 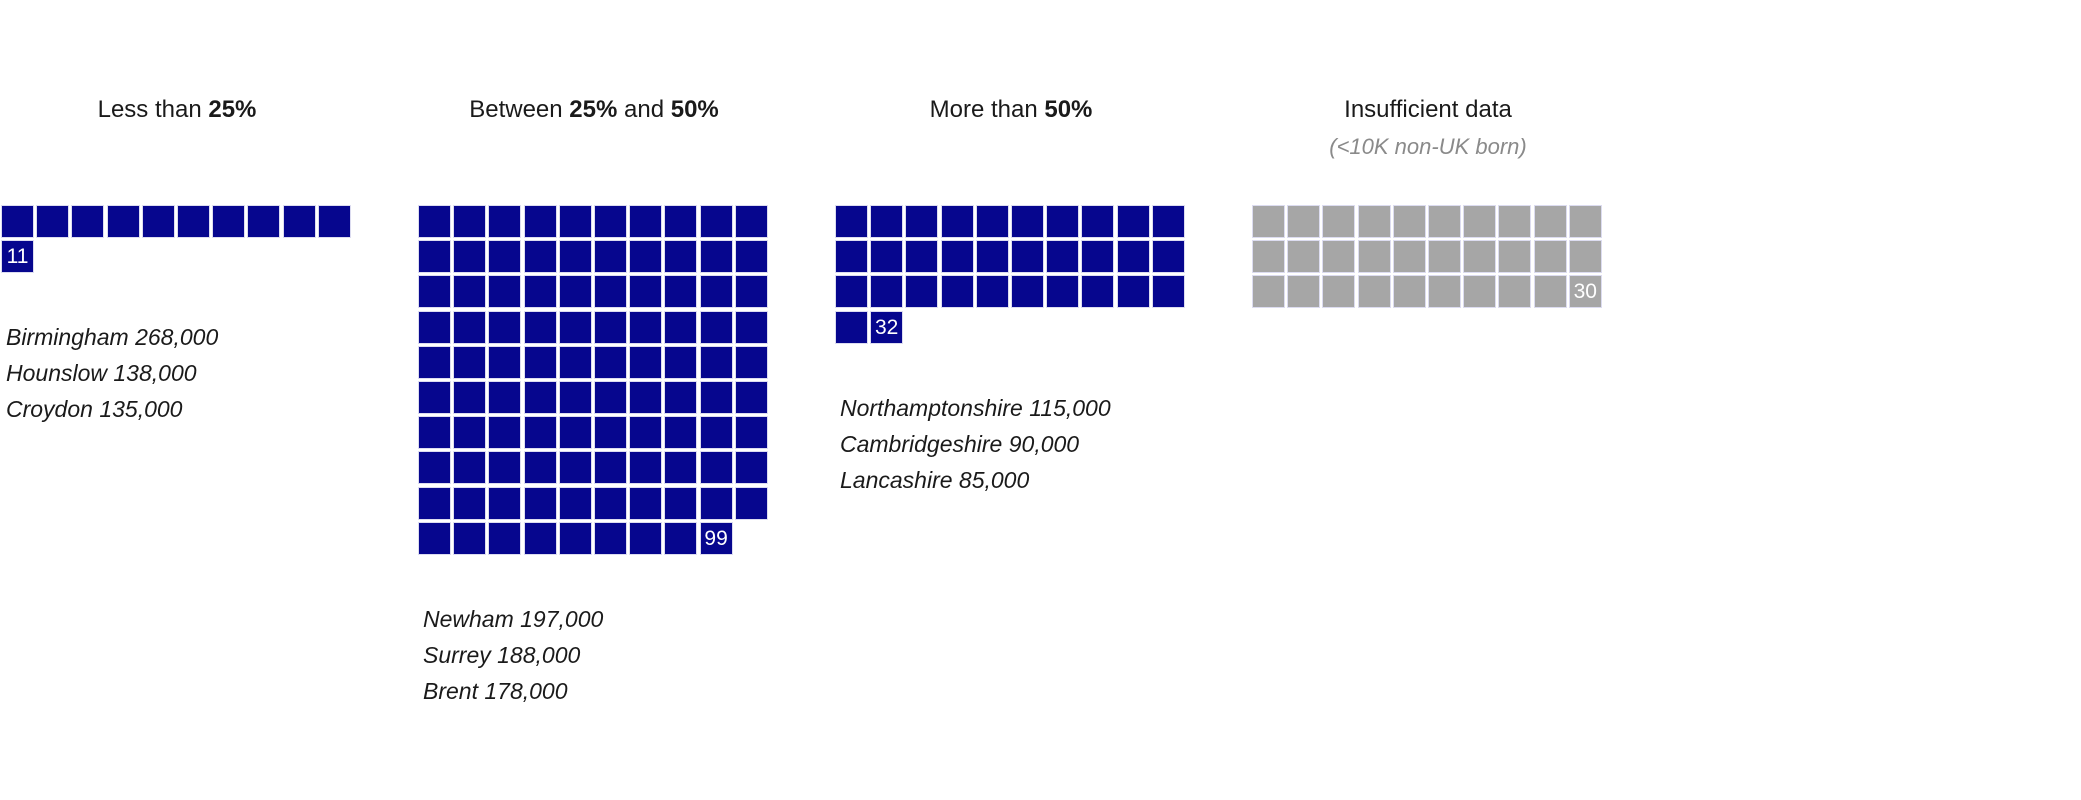 I want to click on group-title-part: 25%, so click(x=593, y=109).